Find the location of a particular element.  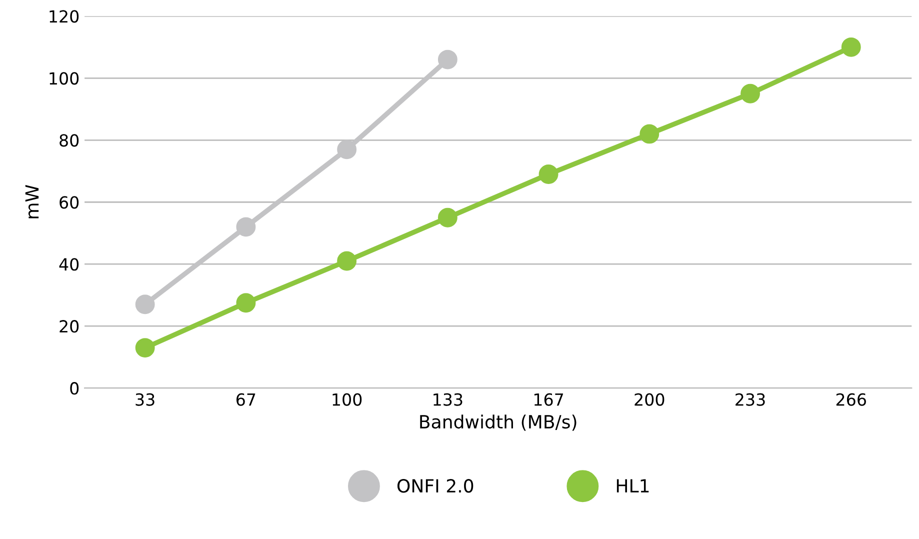

y-tick-label: 120 is located at coordinates (64, 16).